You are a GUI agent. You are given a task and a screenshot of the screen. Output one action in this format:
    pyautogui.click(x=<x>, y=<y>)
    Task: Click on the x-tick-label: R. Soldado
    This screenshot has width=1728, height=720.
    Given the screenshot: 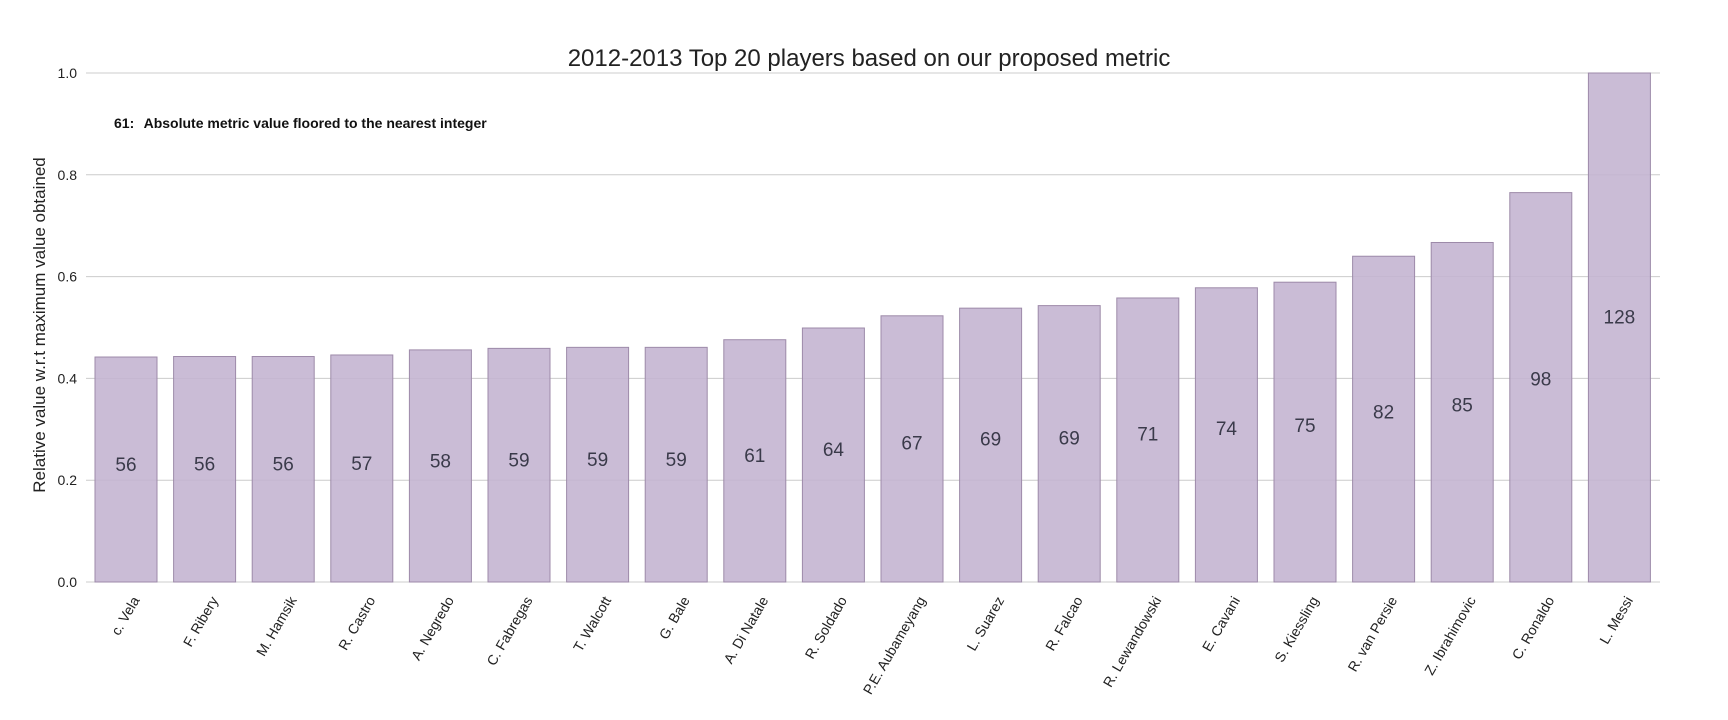 What is the action you would take?
    pyautogui.click(x=826, y=627)
    